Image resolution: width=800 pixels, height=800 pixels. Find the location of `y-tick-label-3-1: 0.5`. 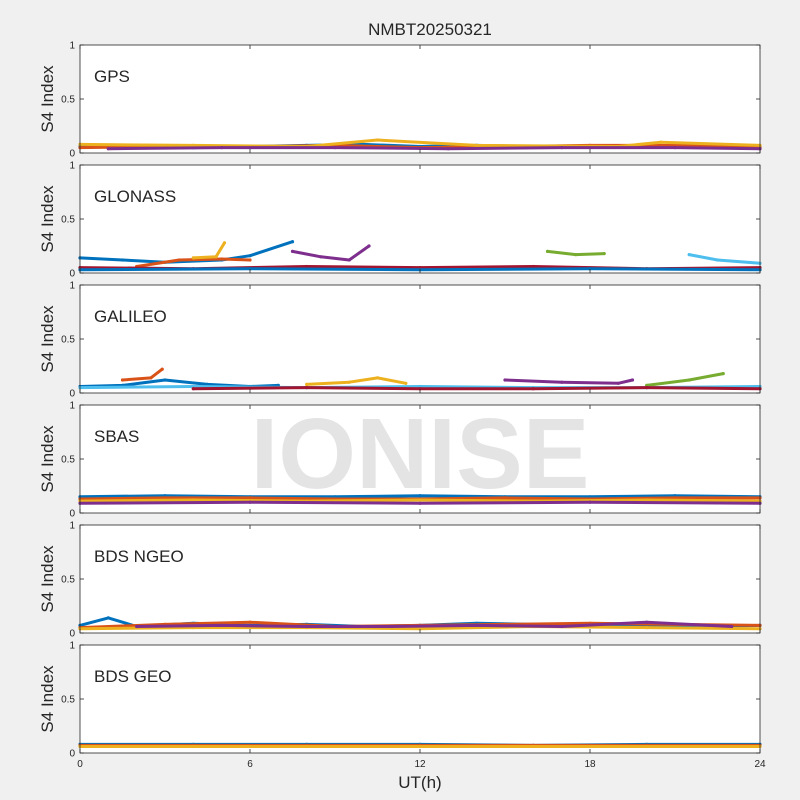

y-tick-label-3-1: 0.5 is located at coordinates (68, 460).